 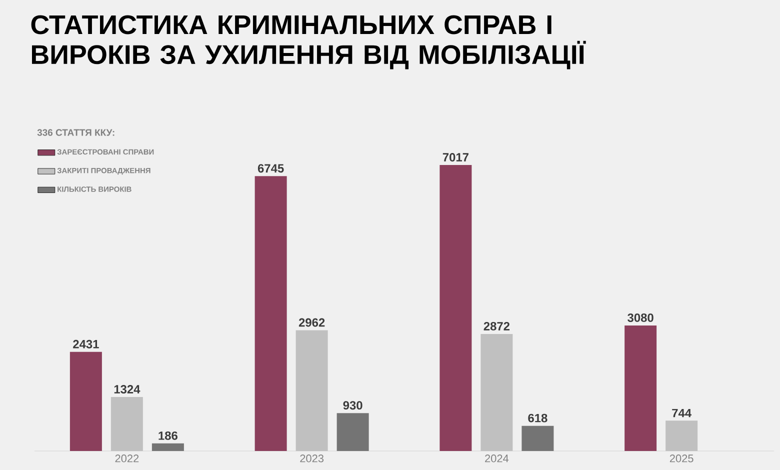 What do you see at coordinates (455, 157) in the screenshot?
I see `data-label: 7017` at bounding box center [455, 157].